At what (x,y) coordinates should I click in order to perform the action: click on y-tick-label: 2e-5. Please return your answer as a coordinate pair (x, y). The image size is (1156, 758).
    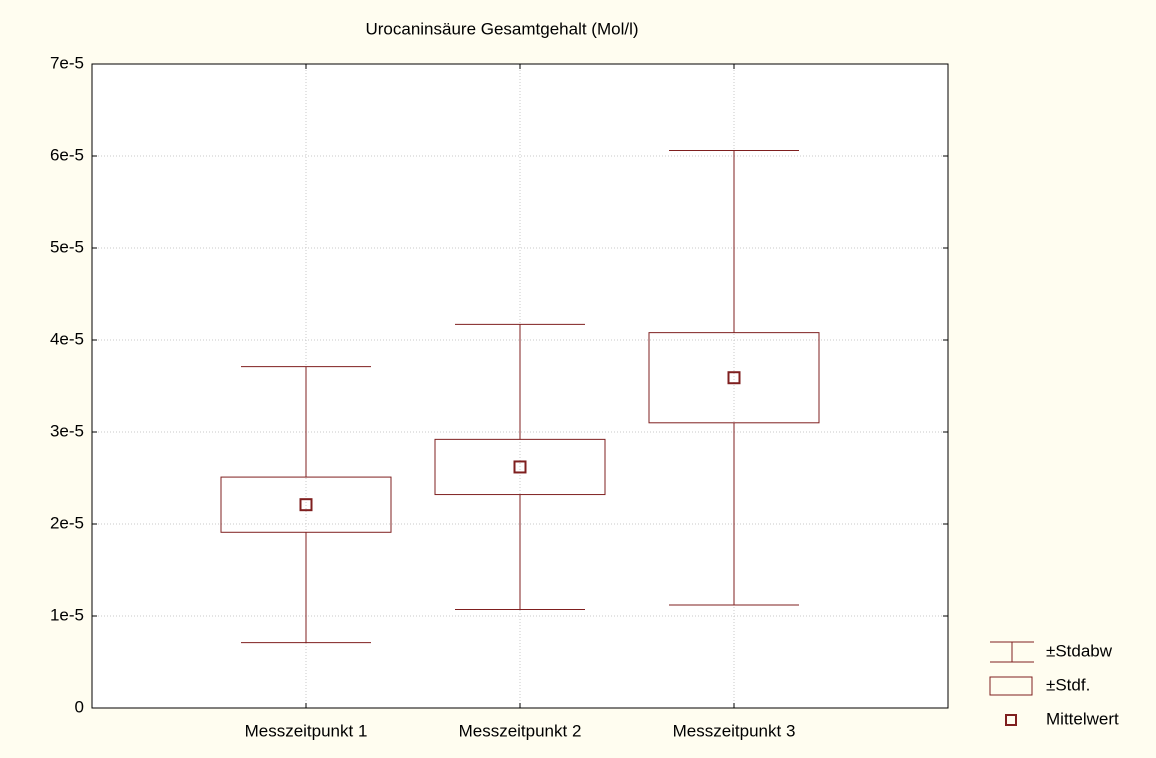
    Looking at the image, I should click on (67, 522).